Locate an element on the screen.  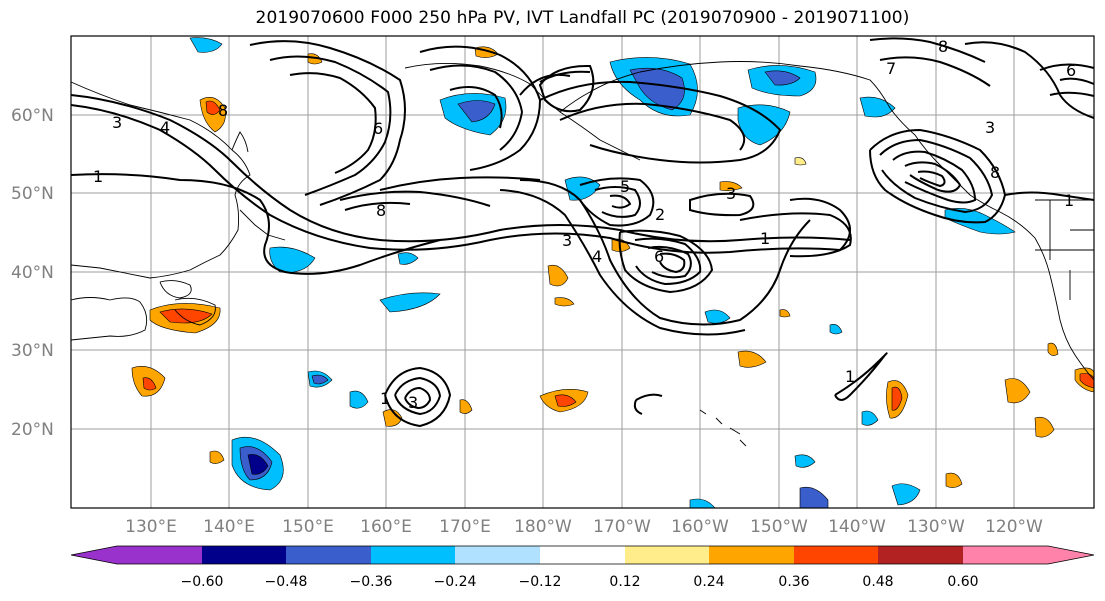
contour-label-8d: 8 is located at coordinates (943, 46).